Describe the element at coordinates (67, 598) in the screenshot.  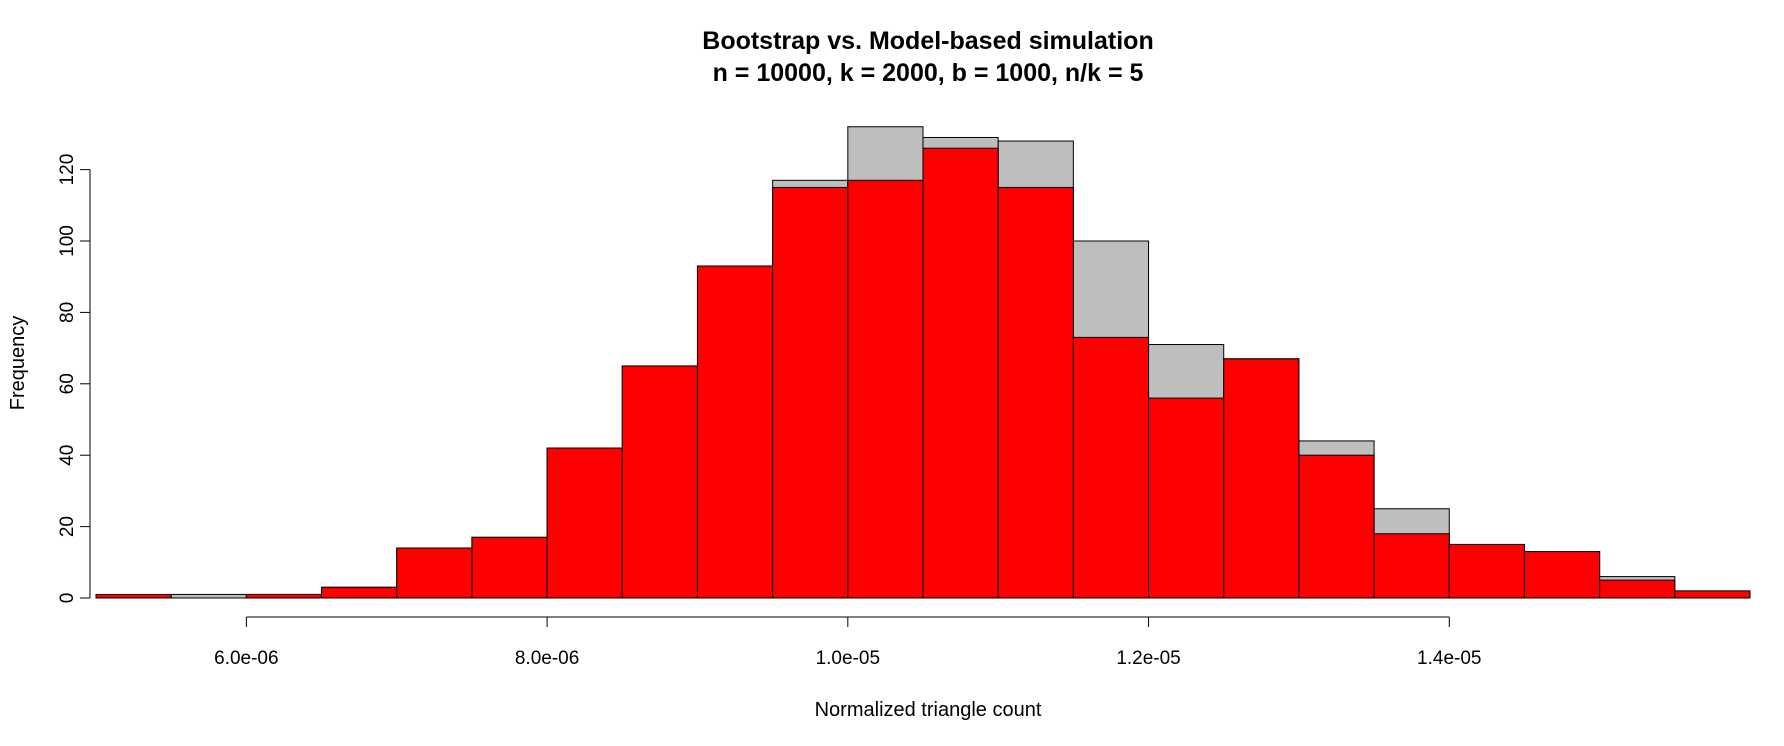
I see `y-tick-label: 0` at that location.